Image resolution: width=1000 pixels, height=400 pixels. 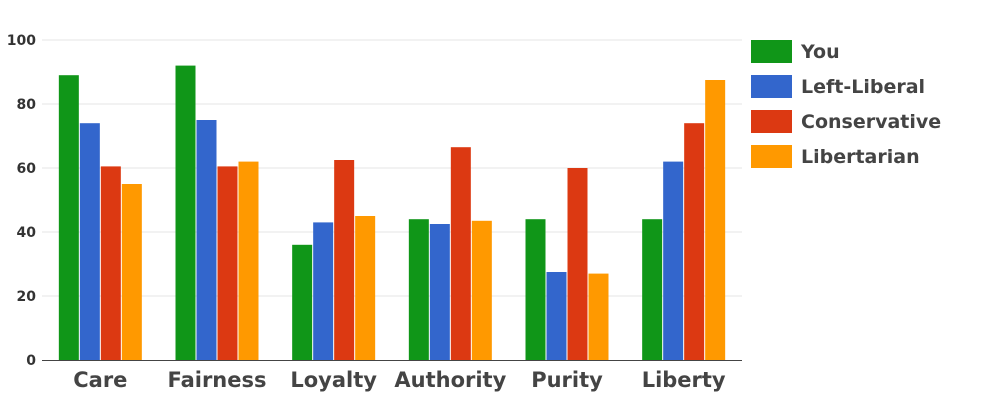 What do you see at coordinates (110, 263) in the screenshot?
I see `bar-conservative-care` at bounding box center [110, 263].